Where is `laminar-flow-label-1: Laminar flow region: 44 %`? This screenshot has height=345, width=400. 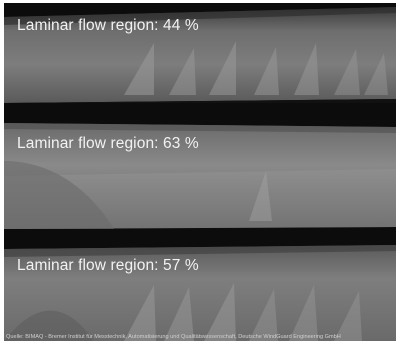 laminar-flow-label-1: Laminar flow region: 44 % is located at coordinates (108, 25).